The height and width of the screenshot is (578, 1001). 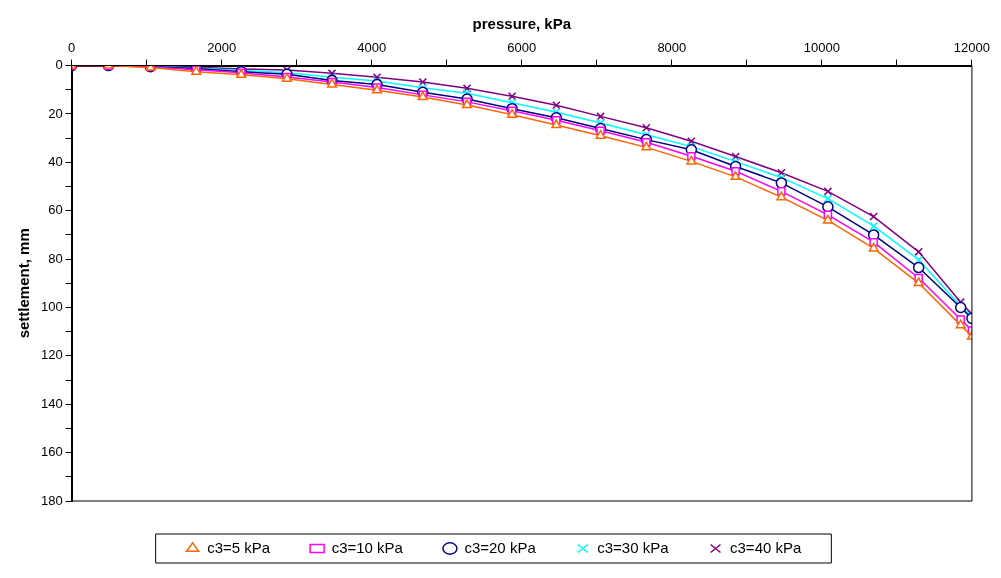 I want to click on y-tick-label: 100, so click(x=51, y=307).